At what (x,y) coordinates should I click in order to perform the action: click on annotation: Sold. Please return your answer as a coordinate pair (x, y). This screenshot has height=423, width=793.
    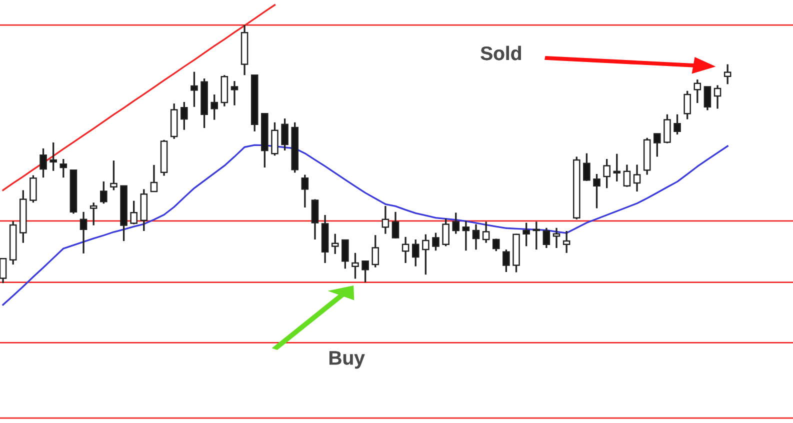
    Looking at the image, I should click on (500, 53).